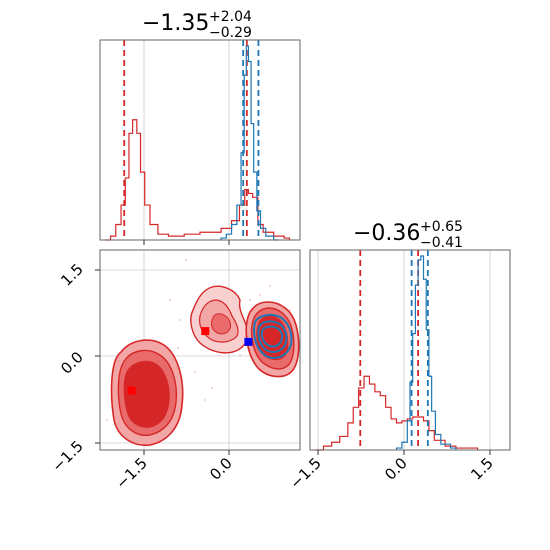 This screenshot has width=550, height=550. What do you see at coordinates (175, 23) in the screenshot?
I see `p1-title-value: −1.35` at bounding box center [175, 23].